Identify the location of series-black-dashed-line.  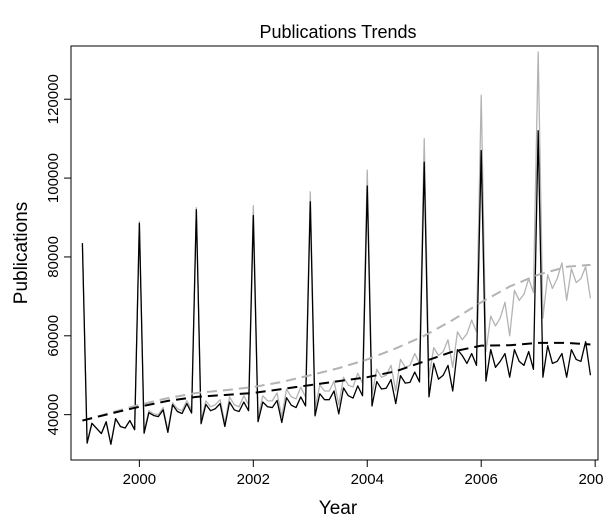
(336, 381).